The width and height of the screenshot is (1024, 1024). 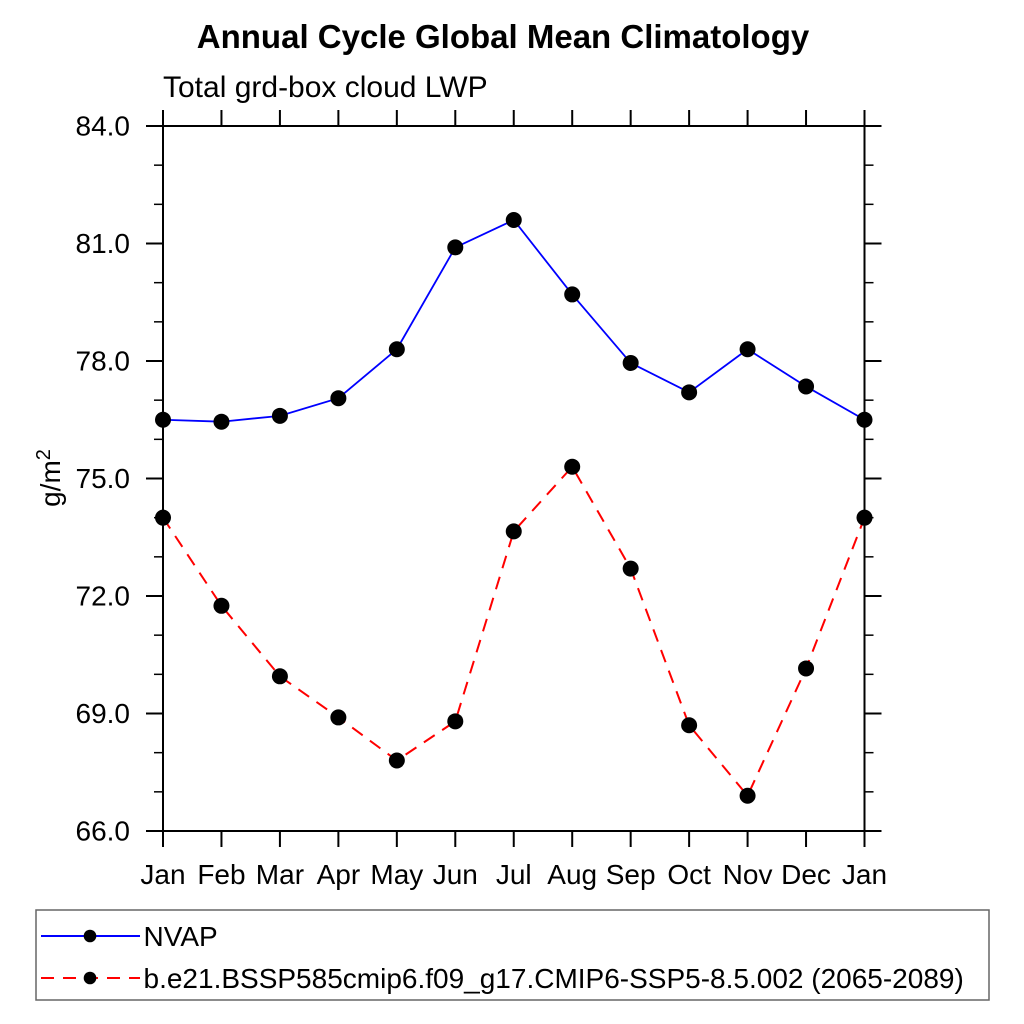 What do you see at coordinates (181, 936) in the screenshot?
I see `legend-label-0: NVAP` at bounding box center [181, 936].